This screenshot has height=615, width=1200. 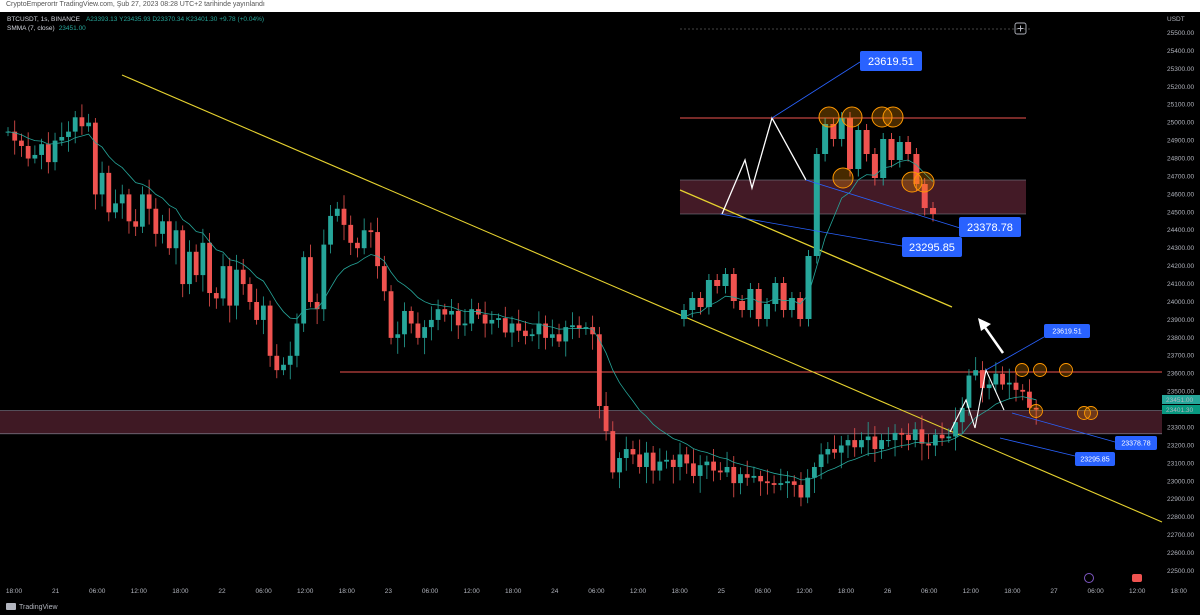 I want to click on price-tick-label: 24600.00, so click(x=1180, y=194).